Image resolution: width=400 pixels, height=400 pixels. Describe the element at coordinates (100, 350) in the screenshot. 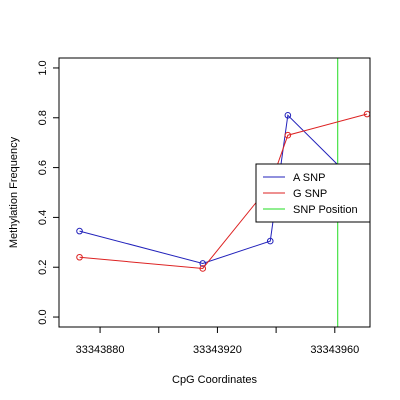

I see `x-tick-label: 33343880` at that location.